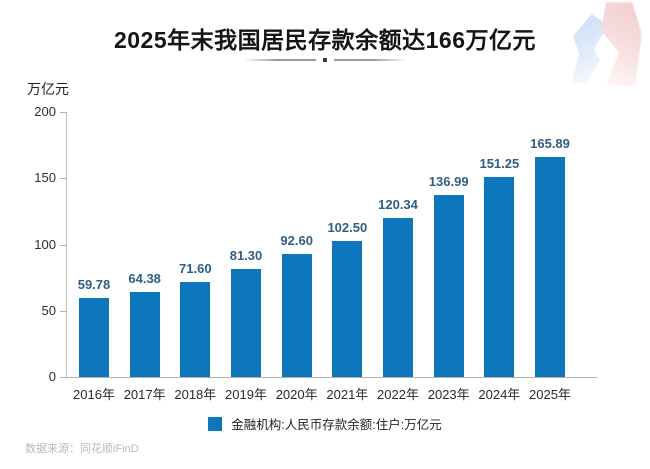  Describe the element at coordinates (296, 394) in the screenshot. I see `x-axis-category-label: 2020年` at that location.